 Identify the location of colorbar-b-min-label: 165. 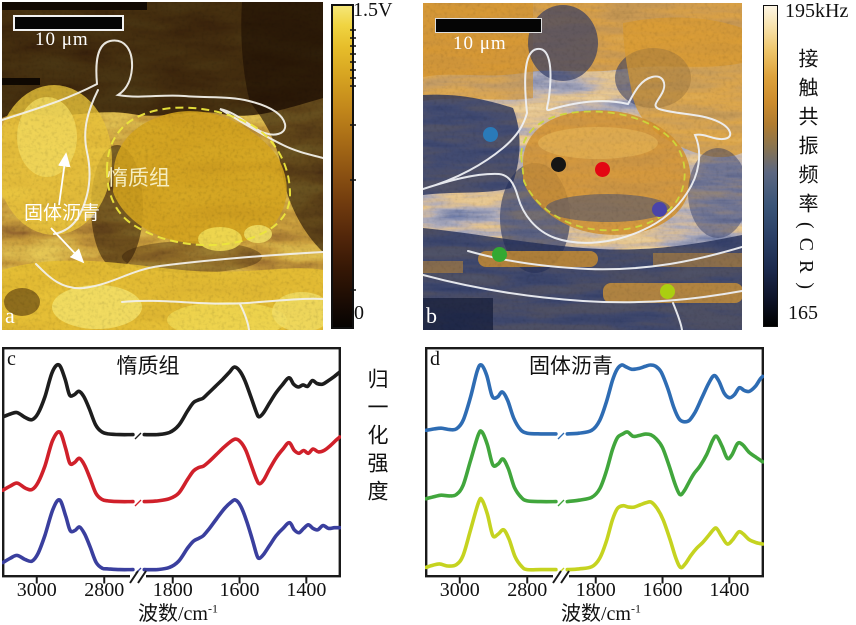
(803, 313).